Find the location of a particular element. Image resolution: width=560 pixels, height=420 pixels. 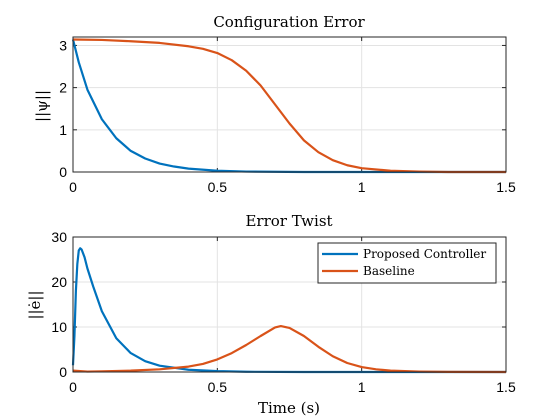

config-error-ytick-label: 0 is located at coordinates (63, 172).